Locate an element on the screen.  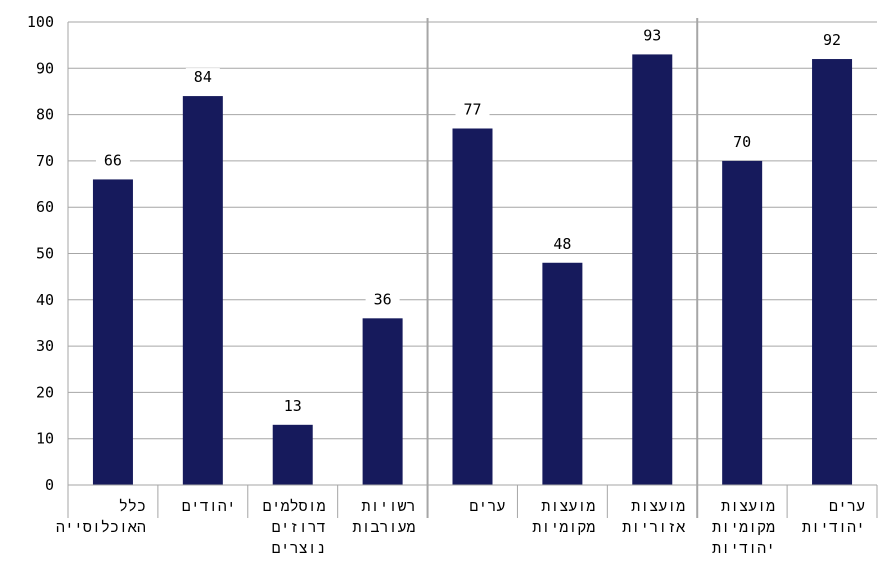
data-label: 36 is located at coordinates (383, 299).